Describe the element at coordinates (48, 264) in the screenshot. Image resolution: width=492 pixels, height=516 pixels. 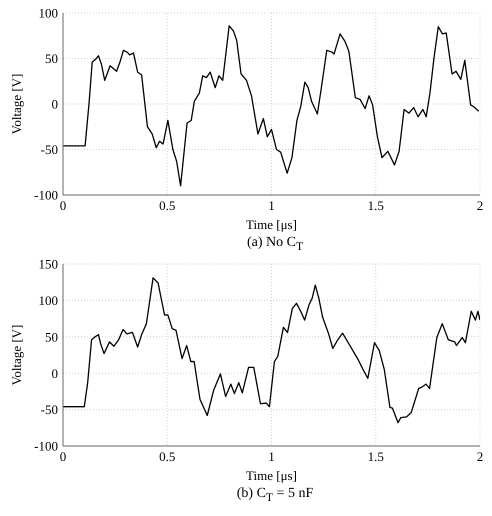
I see `y-tick-label: 150` at that location.